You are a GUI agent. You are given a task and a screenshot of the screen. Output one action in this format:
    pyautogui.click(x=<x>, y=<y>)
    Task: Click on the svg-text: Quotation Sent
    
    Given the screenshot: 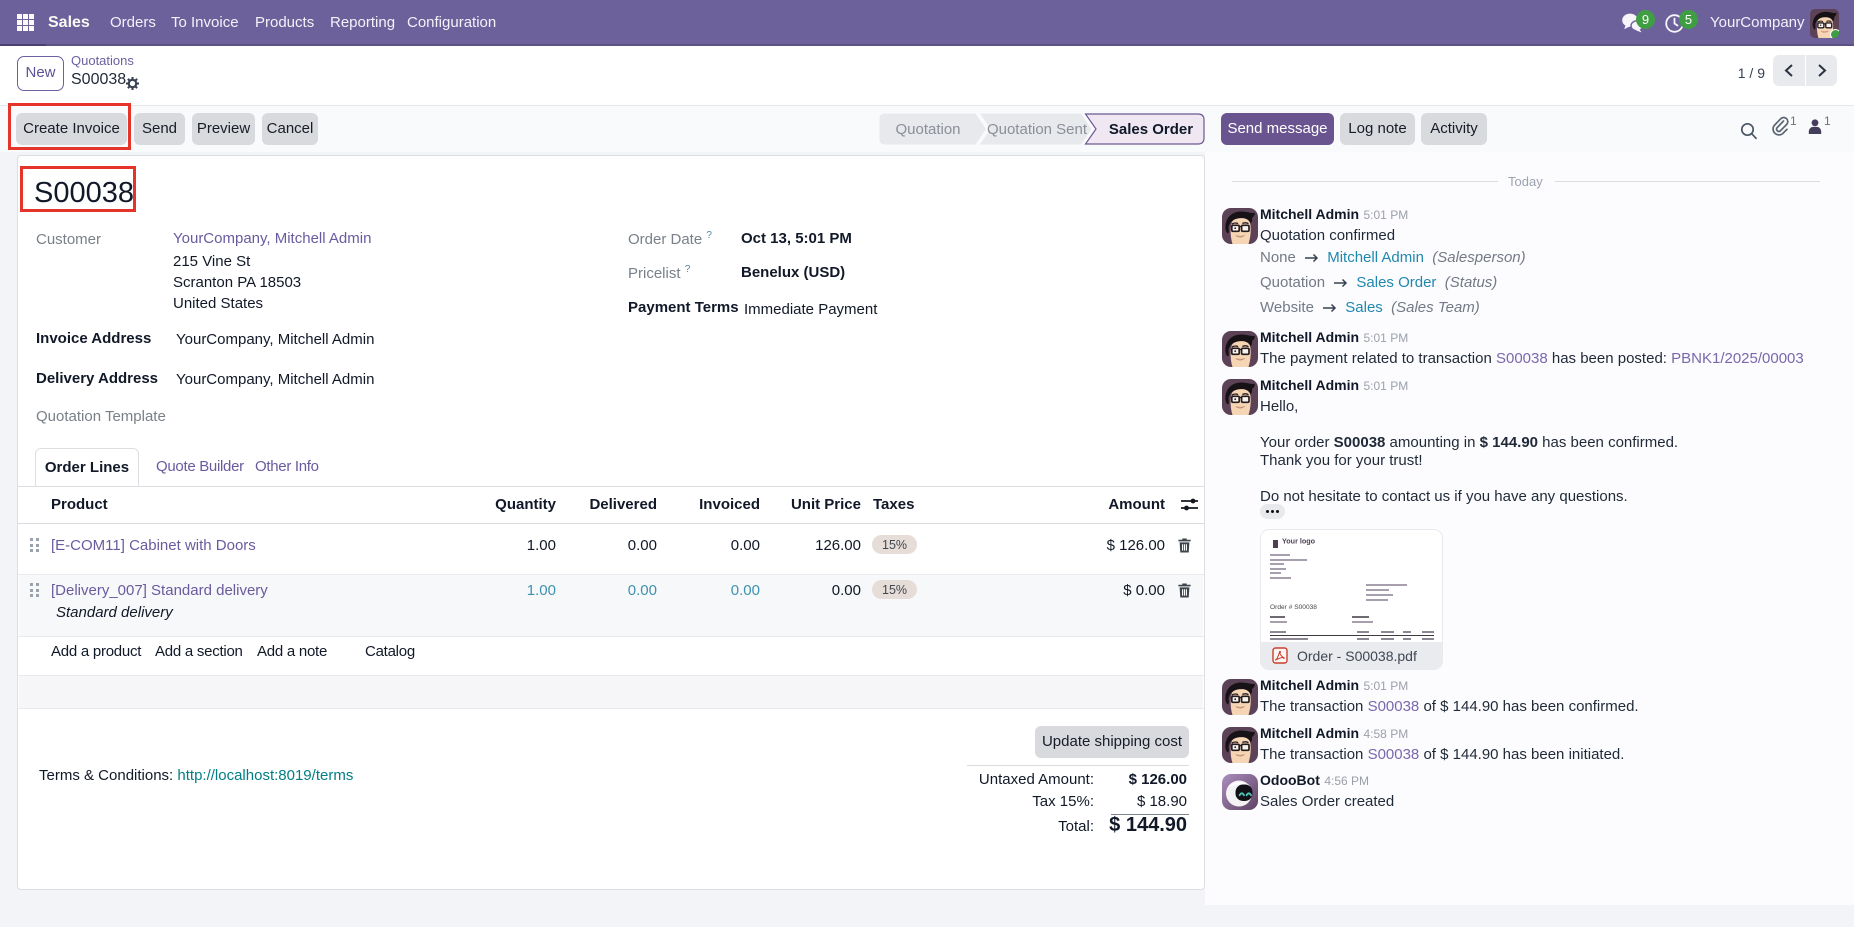 What is the action you would take?
    pyautogui.click(x=1037, y=129)
    